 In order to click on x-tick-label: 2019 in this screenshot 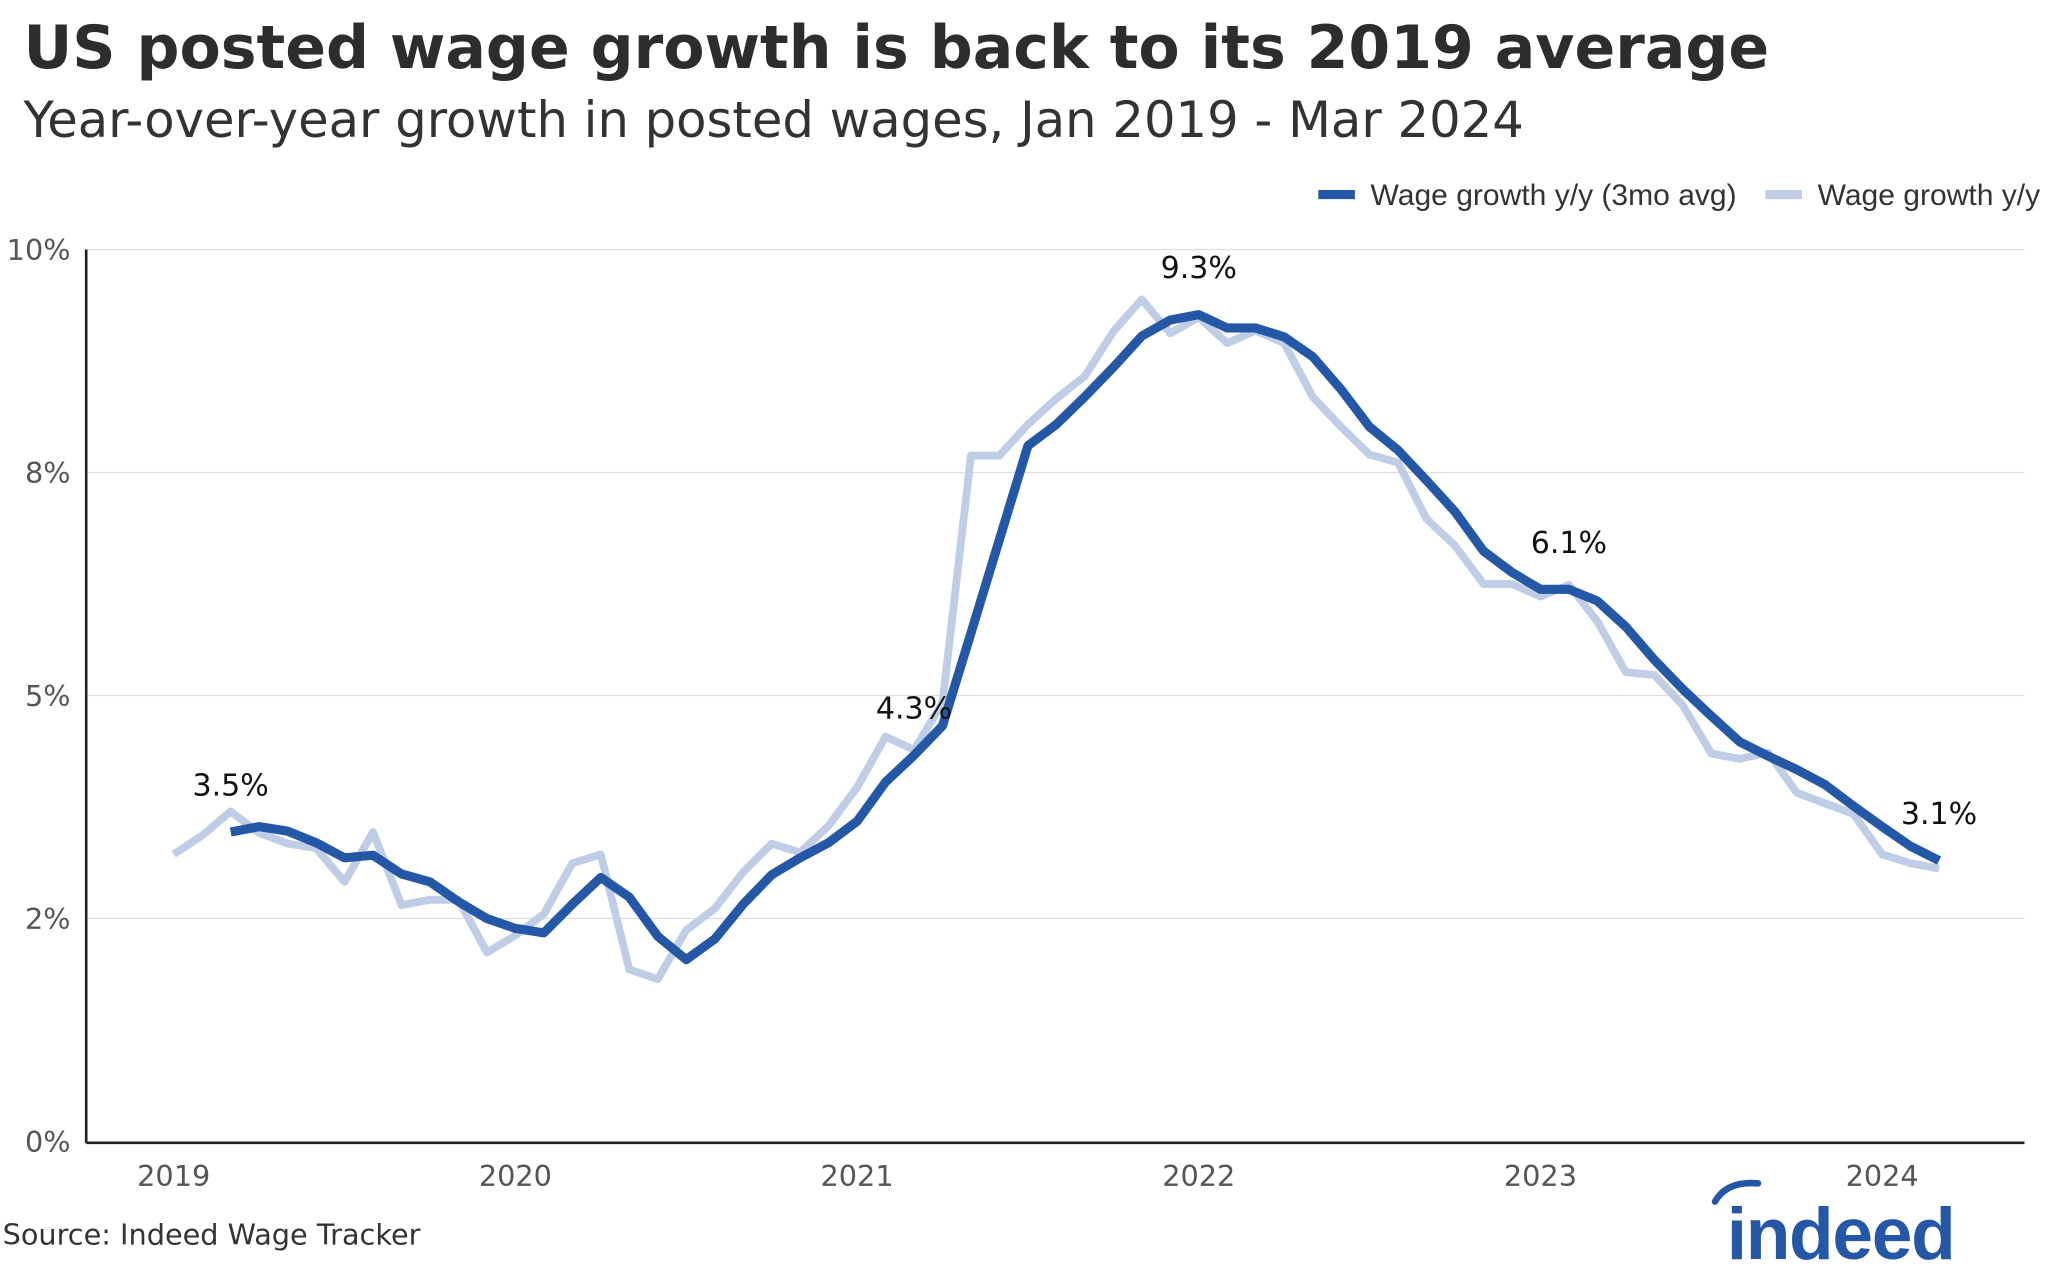, I will do `click(173, 1176)`.